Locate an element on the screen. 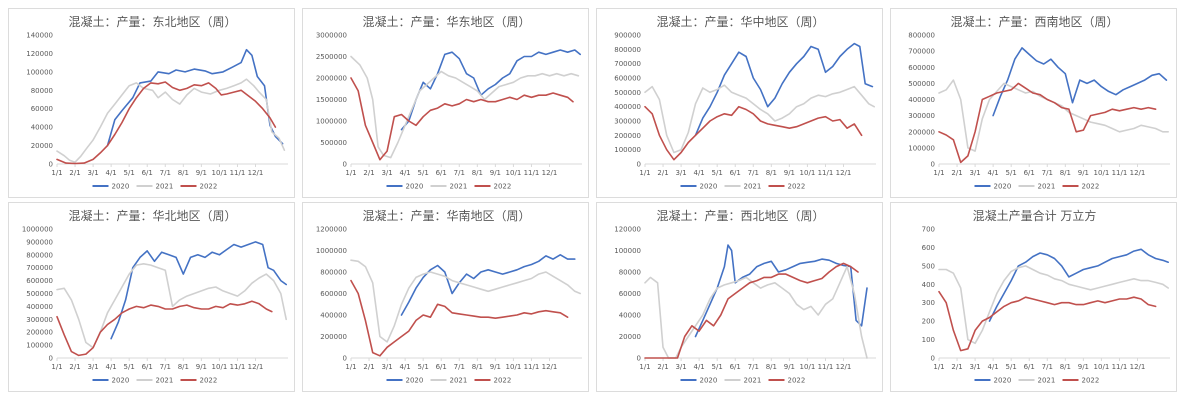 The width and height of the screenshot is (1181, 401). chart-title: 混凝土产量合计 万立方 is located at coordinates (1035, 215).